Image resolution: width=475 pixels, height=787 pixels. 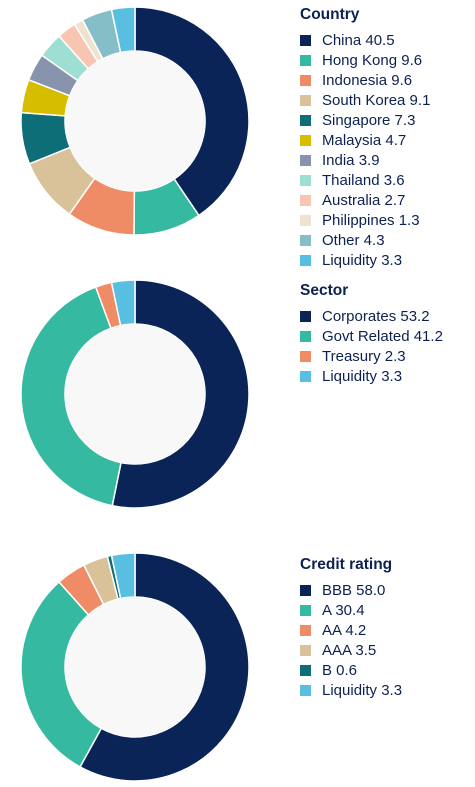 I want to click on credit-rating-legend-item-b: B 0.6, so click(x=351, y=670).